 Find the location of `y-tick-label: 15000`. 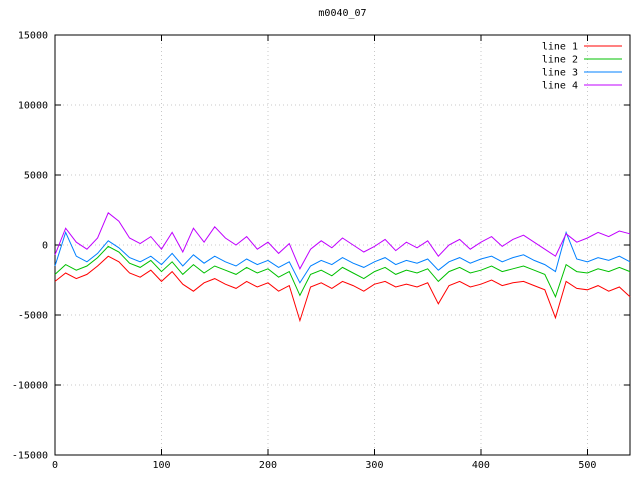

y-tick-label: 15000 is located at coordinates (33, 36).